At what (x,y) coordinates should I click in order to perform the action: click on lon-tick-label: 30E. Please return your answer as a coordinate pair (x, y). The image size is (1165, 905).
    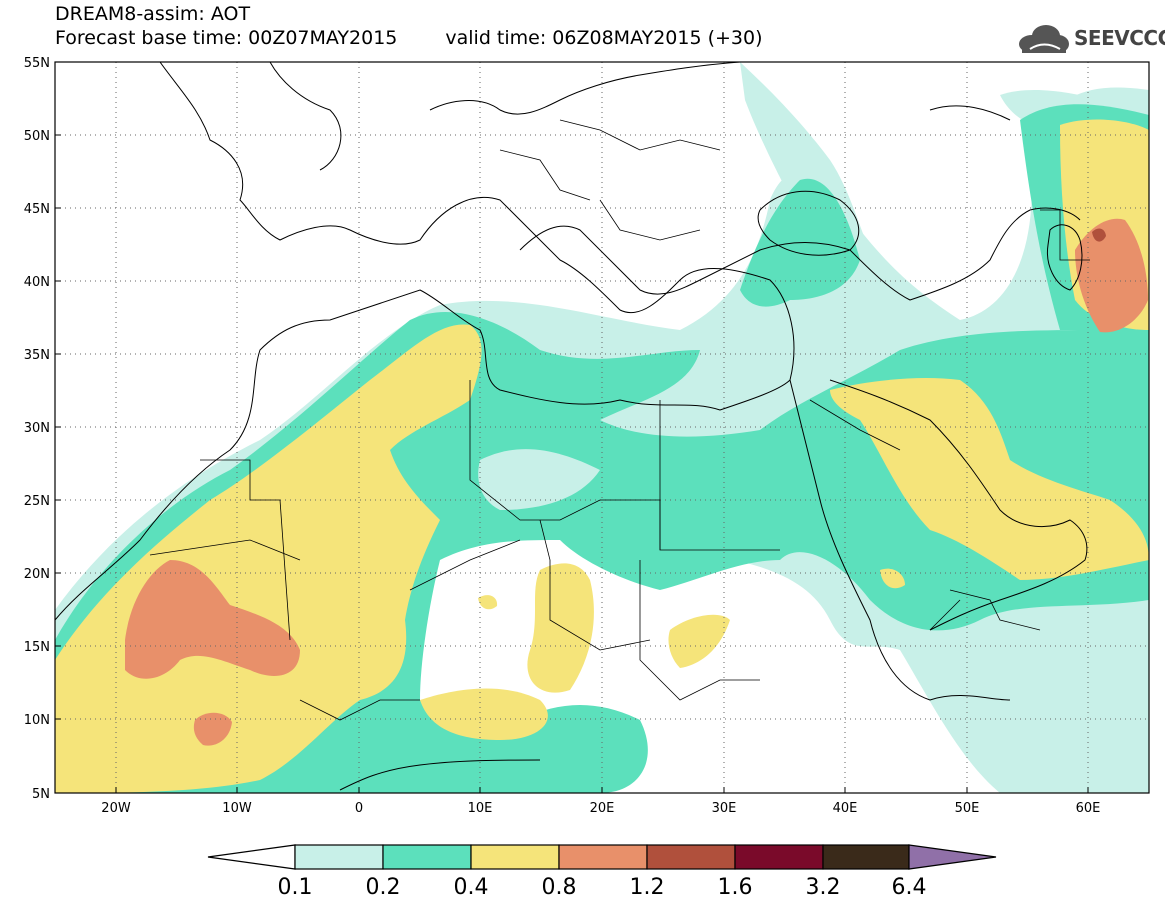
    Looking at the image, I should click on (724, 808).